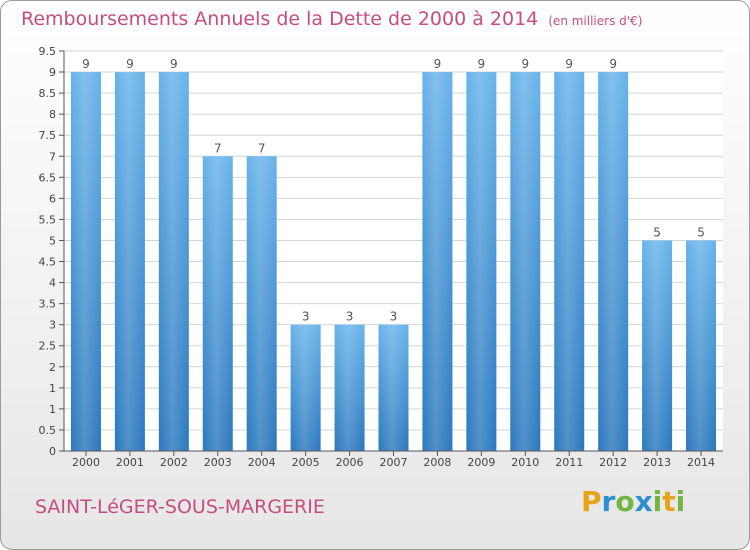  What do you see at coordinates (48, 177) in the screenshot?
I see `y-tick-label: 6.5` at bounding box center [48, 177].